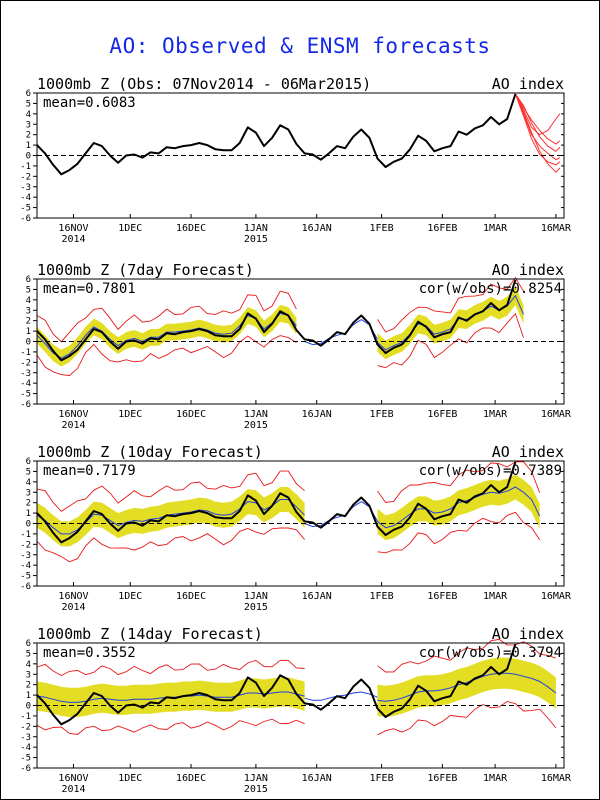  I want to click on y-tick-label: -3, so click(25, 556).